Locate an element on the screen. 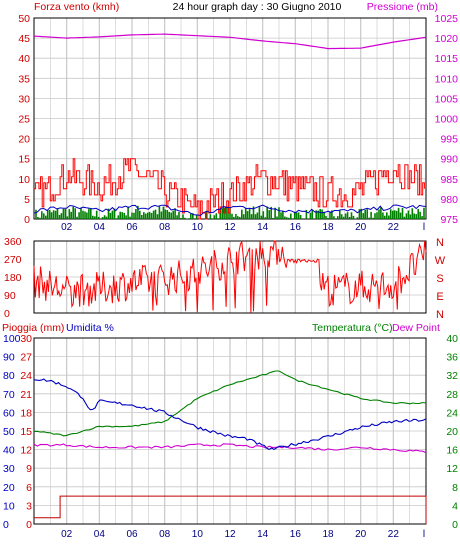 The image size is (460, 555). rain-tick-label: 27 is located at coordinates (26, 358).